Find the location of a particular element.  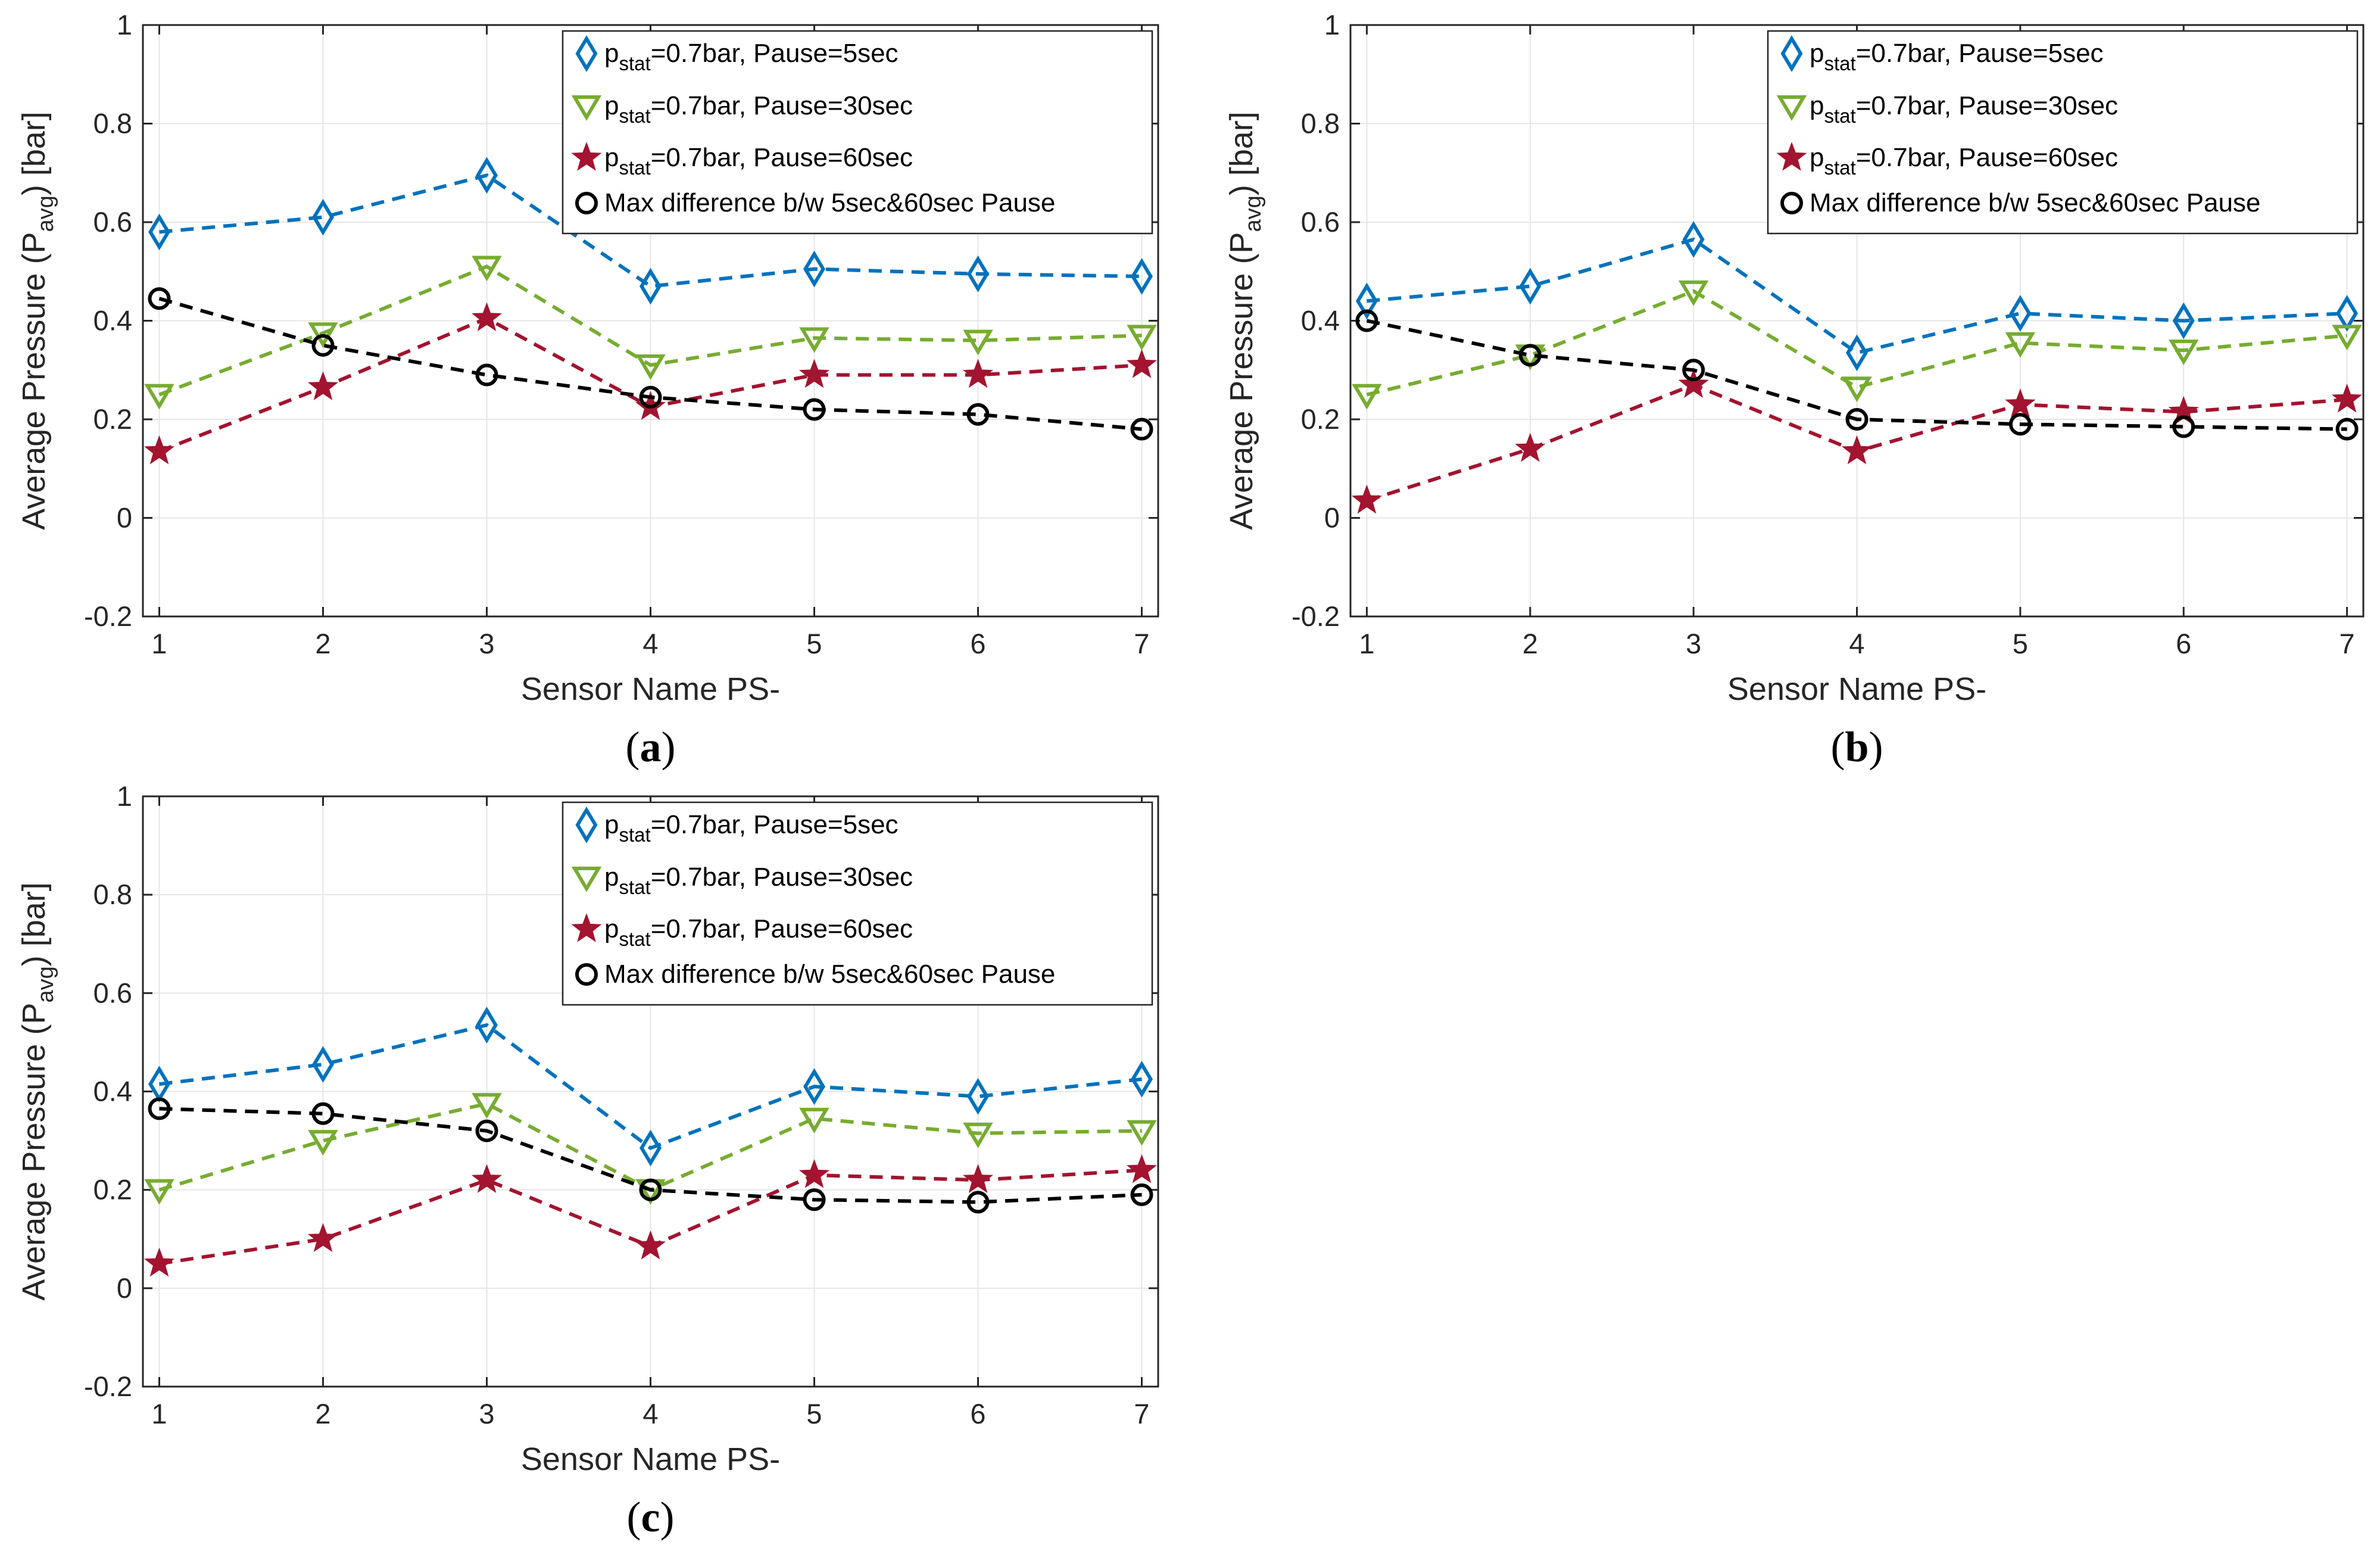

y-axis-label-end: ) [bar] is located at coordinates (1242, 153).